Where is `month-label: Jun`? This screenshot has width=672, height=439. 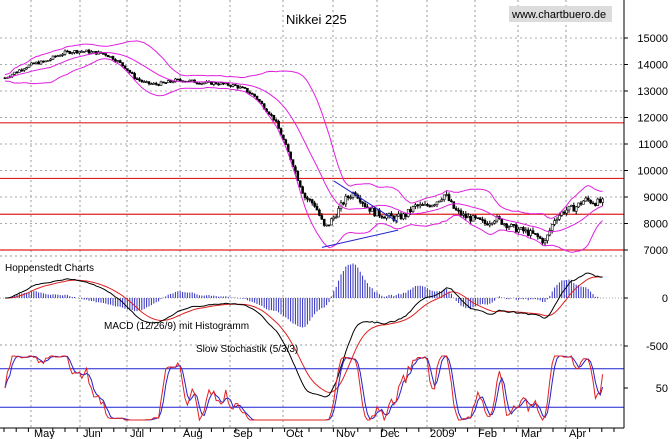
month-label: Jun is located at coordinates (92, 433).